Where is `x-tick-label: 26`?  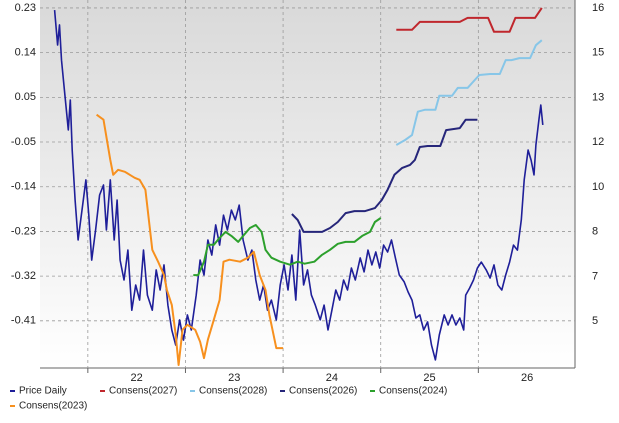
x-tick-label: 26 is located at coordinates (527, 378).